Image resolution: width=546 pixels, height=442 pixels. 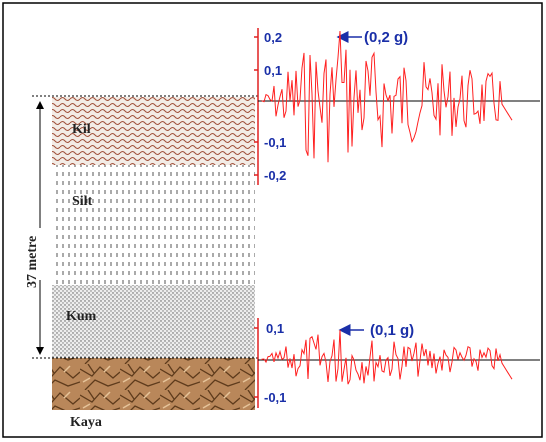 I want to click on kil-layer, so click(x=153, y=131).